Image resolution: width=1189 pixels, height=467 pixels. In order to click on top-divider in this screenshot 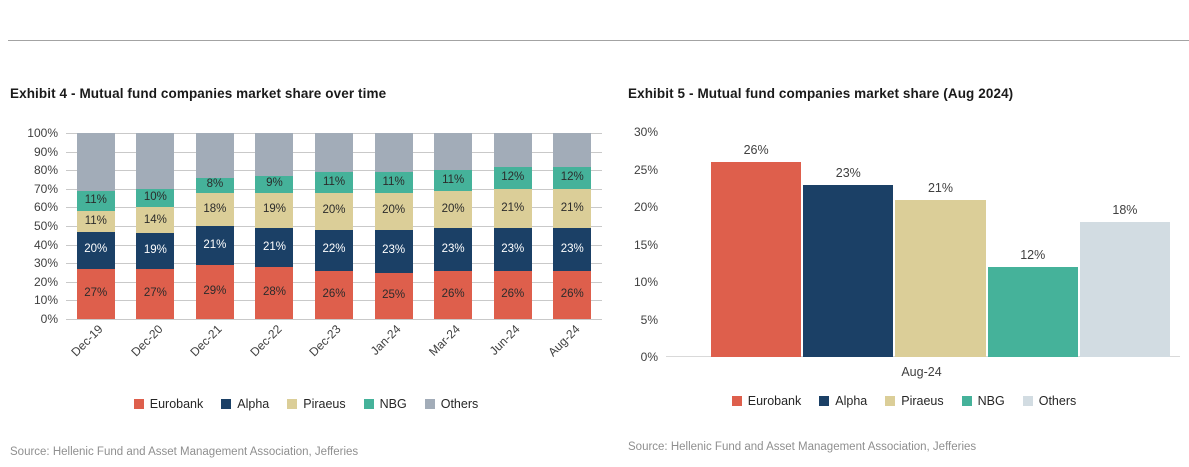, I will do `click(598, 40)`.